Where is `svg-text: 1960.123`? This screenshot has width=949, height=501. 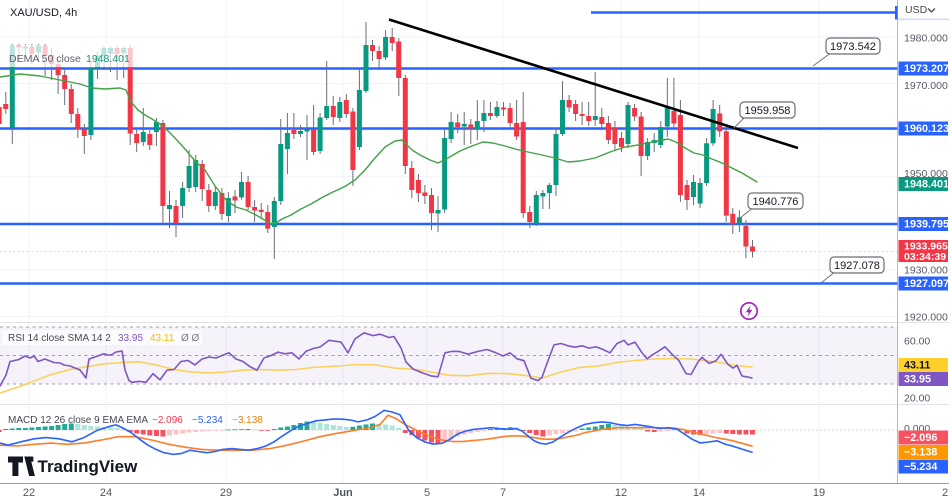 svg-text: 1960.123 is located at coordinates (926, 129).